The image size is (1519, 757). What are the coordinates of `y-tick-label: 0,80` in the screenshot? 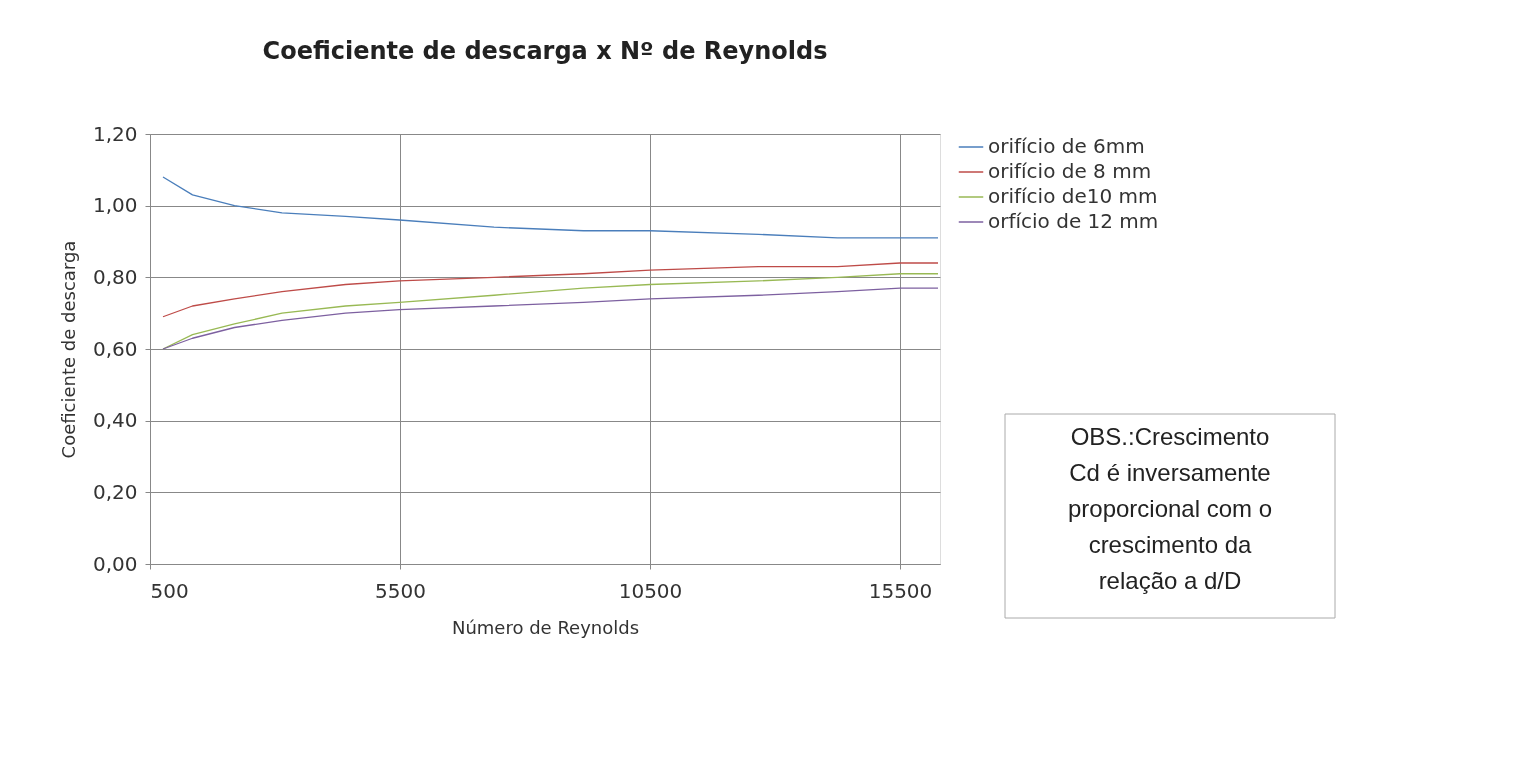 It's located at (115, 276).